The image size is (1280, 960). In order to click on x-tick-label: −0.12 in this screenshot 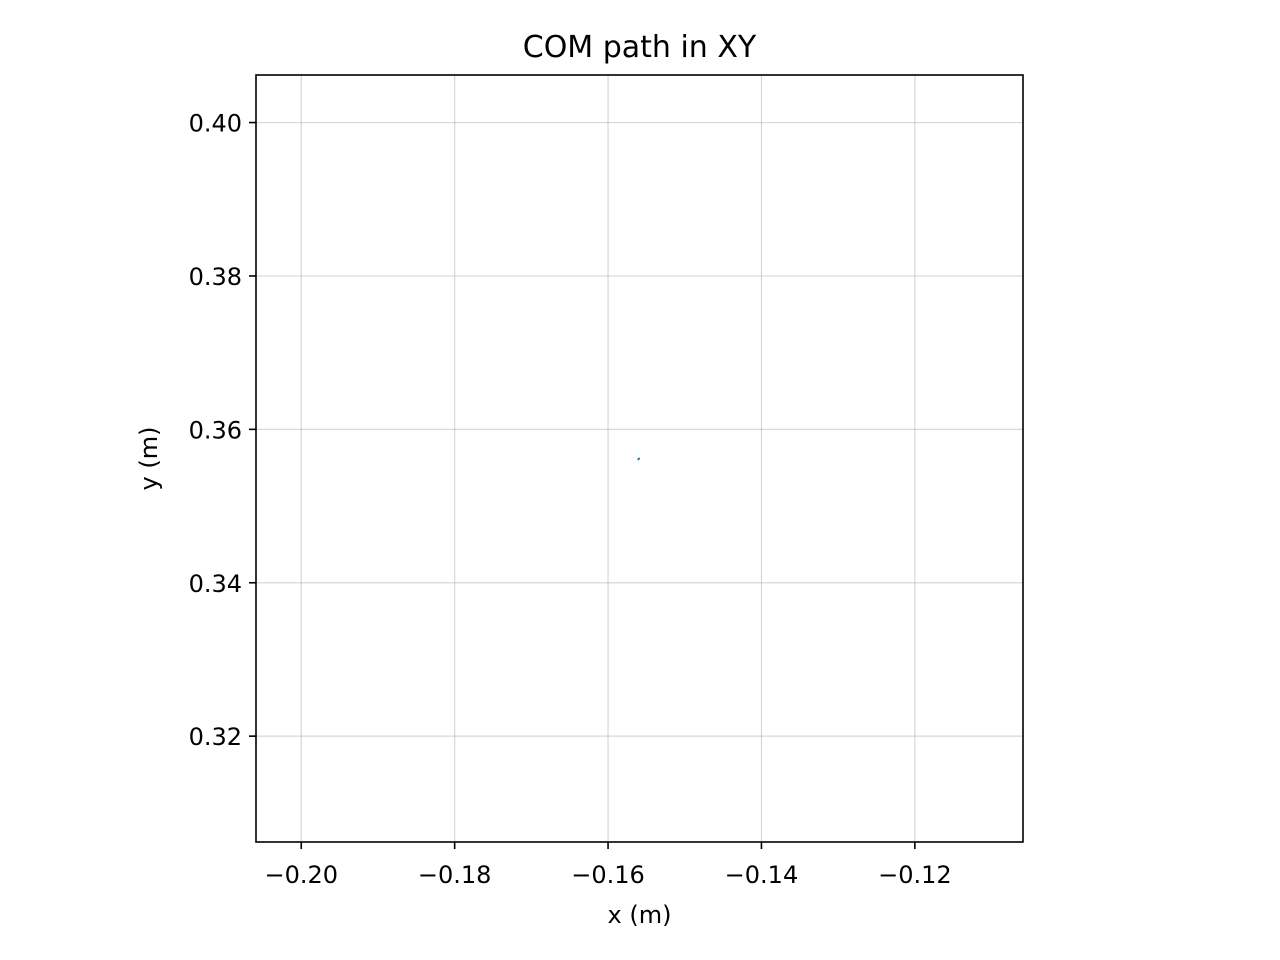, I will do `click(915, 875)`.